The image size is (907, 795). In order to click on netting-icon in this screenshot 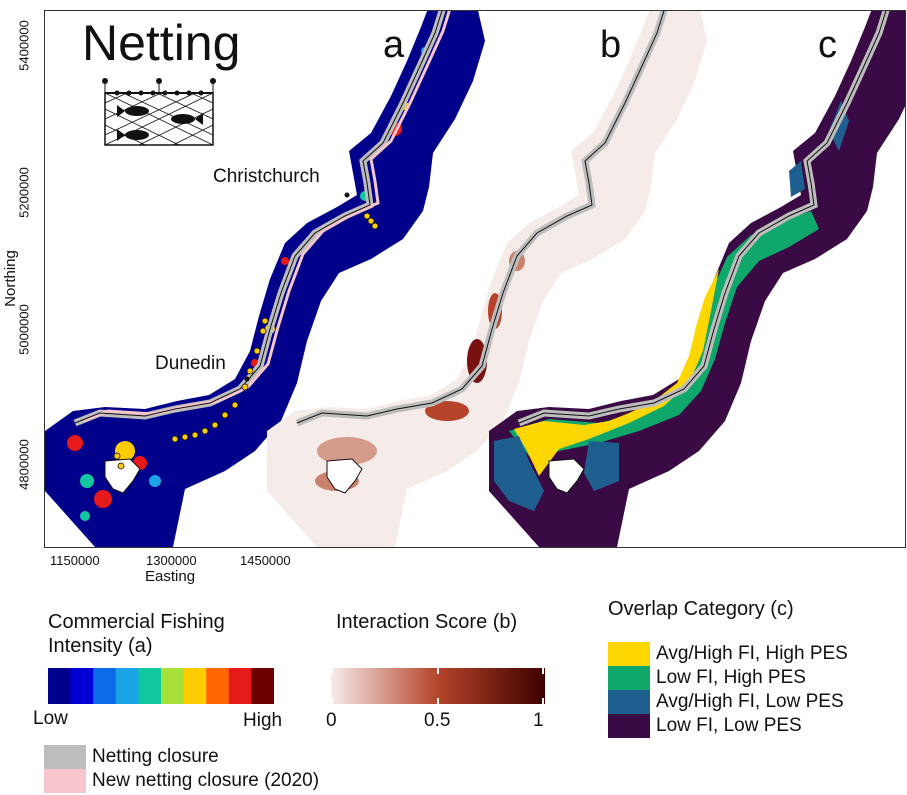, I will do `click(159, 112)`.